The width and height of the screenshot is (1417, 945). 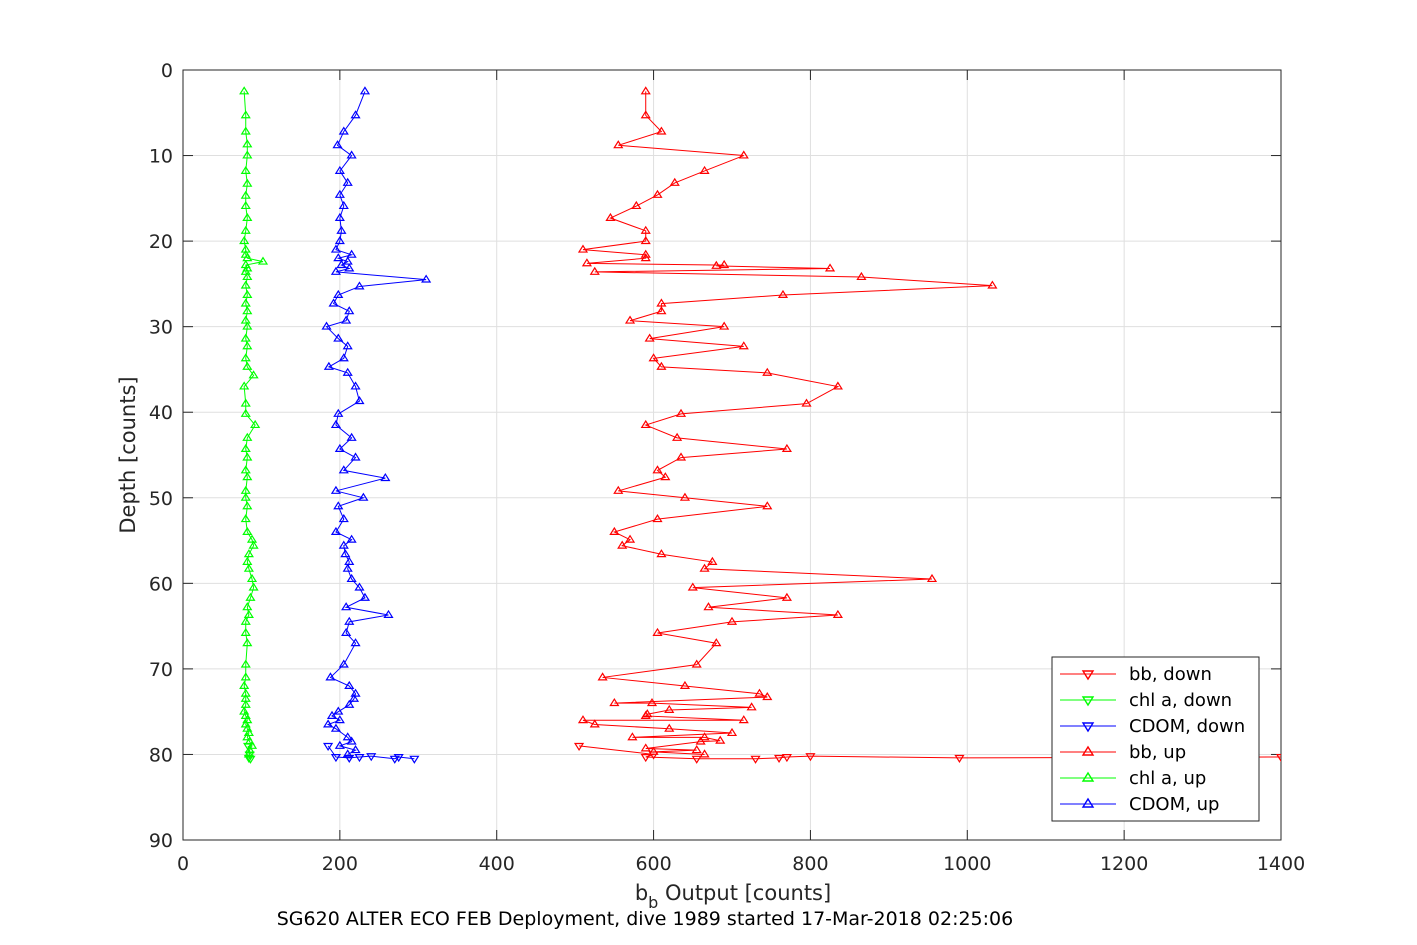 What do you see at coordinates (161, 755) in the screenshot?
I see `y-tick-label: 80` at bounding box center [161, 755].